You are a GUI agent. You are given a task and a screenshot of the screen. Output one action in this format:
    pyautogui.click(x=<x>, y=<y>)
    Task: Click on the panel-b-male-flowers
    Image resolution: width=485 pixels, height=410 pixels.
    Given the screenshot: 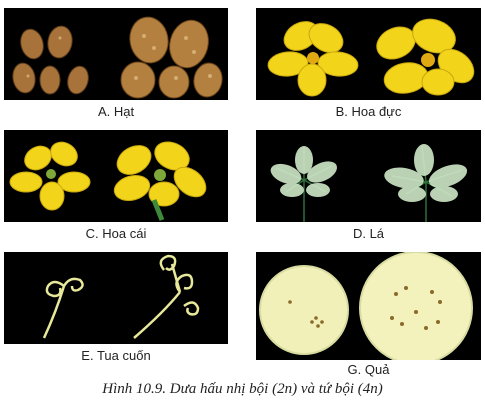 What is the action you would take?
    pyautogui.click(x=368, y=54)
    